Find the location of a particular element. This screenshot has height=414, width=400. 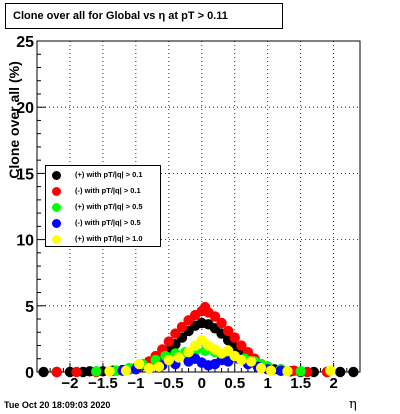

legend-entry: (+) with pT/|q| > 0.1 is located at coordinates (103, 176).